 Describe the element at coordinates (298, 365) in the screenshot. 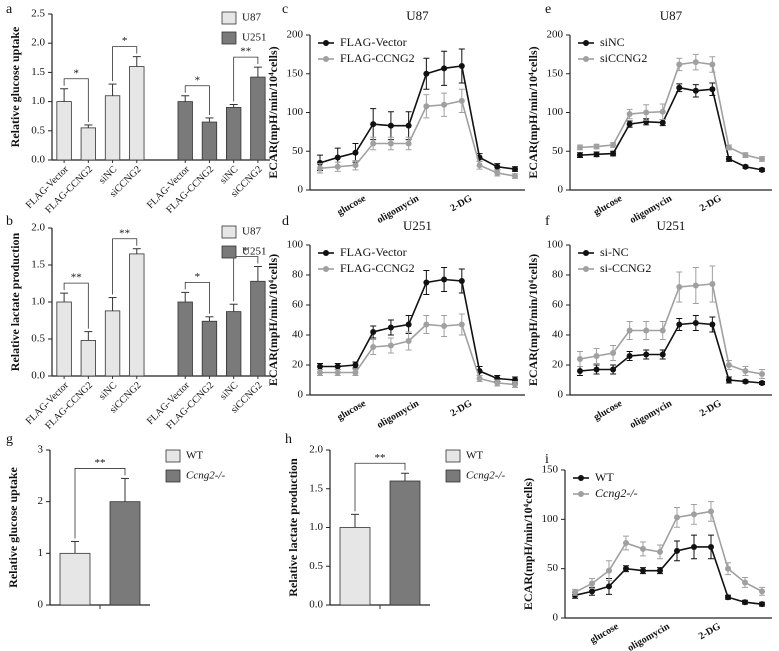

I see `y-tick-label: 20` at that location.